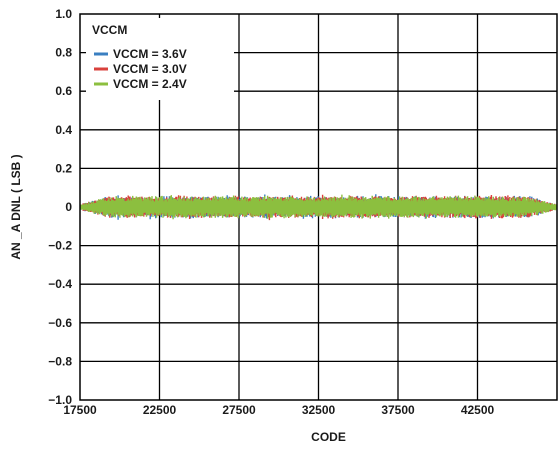  What do you see at coordinates (60, 207) in the screenshot?
I see `y-tick-labels: 1.0 0.8 0.6 0.4 0.2 0 −0.2 −0.4 −0.6 −0.8 −1.0` at bounding box center [60, 207].